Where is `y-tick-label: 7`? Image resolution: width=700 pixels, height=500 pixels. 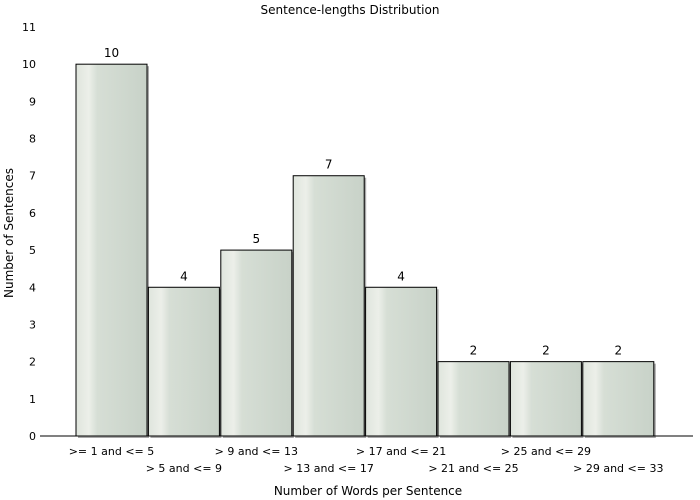 y-tick-label: 7 is located at coordinates (32, 176).